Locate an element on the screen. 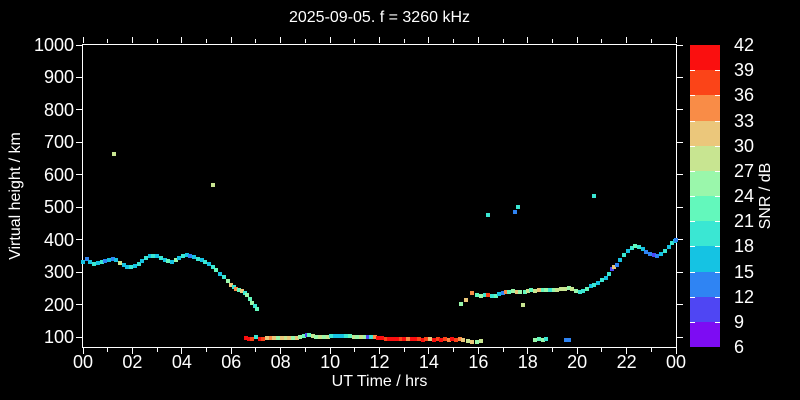 The image size is (800, 400). y-tick-label: 700 is located at coordinates (58, 142).